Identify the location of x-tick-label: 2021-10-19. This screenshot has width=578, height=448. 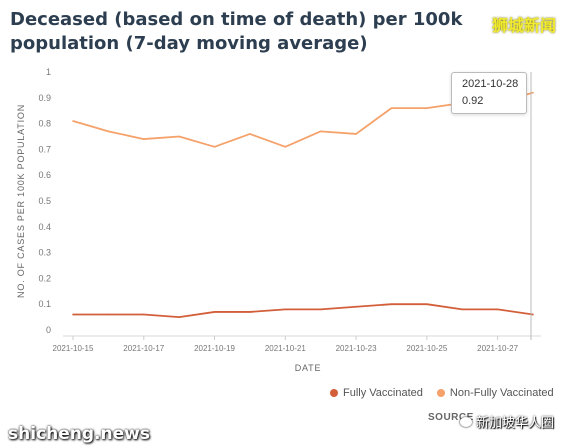
(214, 348).